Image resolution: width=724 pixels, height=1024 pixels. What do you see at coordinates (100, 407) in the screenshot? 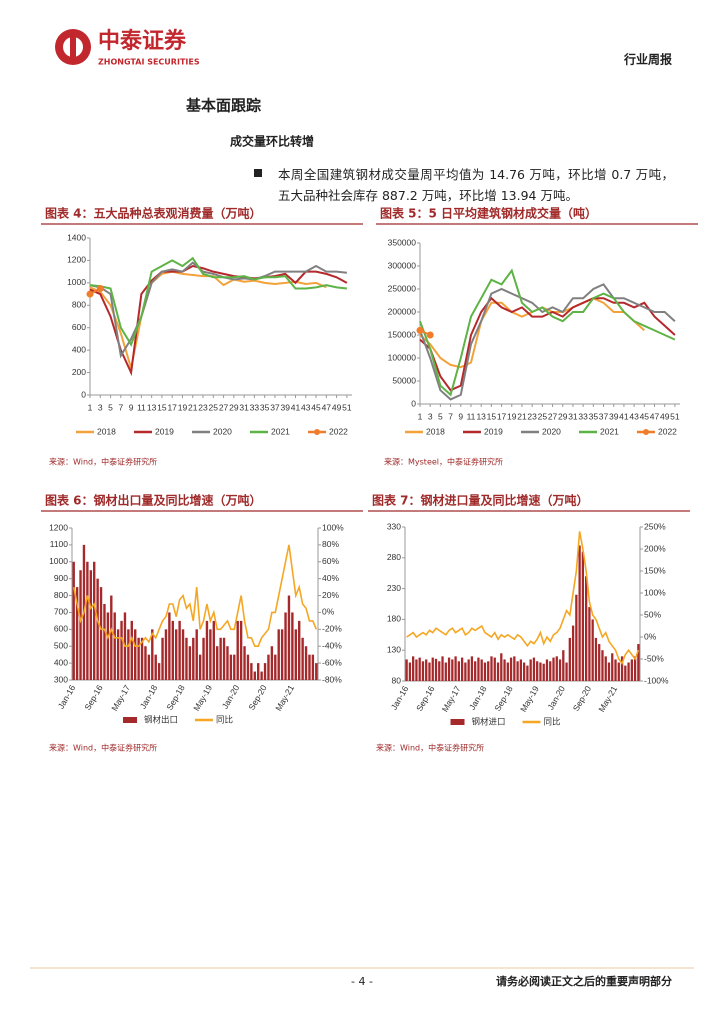
I see `x-tick-label: 3` at bounding box center [100, 407].